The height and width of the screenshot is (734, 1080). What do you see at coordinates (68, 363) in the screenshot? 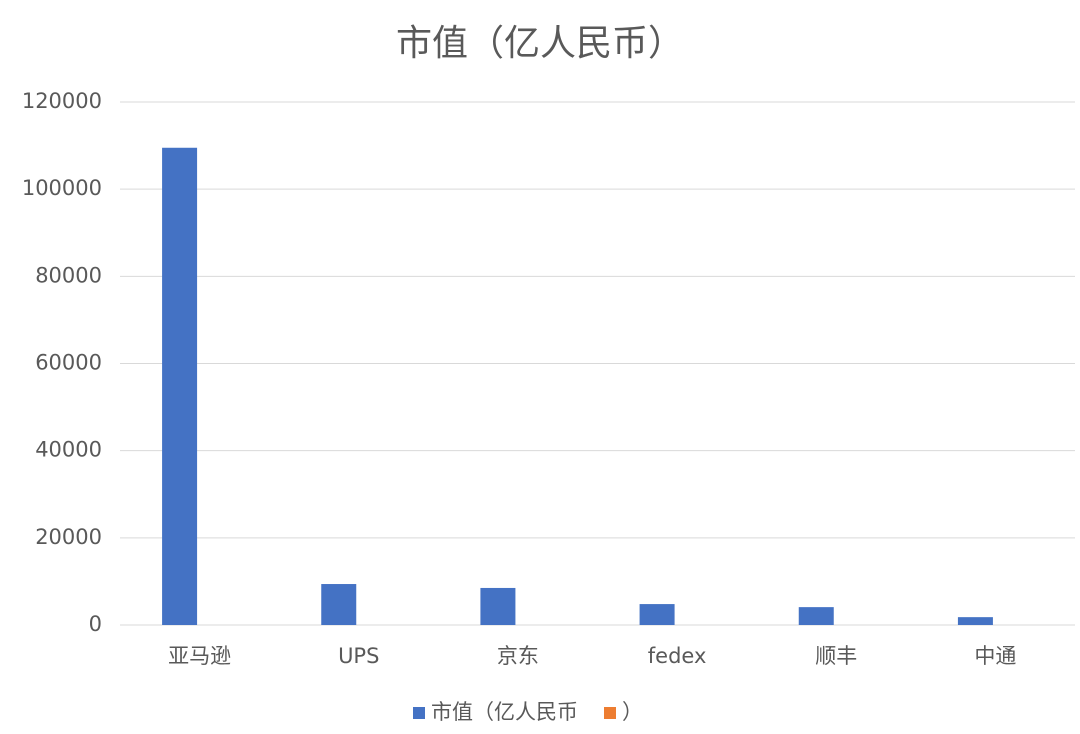
I see `y-tick-label: 60000` at bounding box center [68, 363].